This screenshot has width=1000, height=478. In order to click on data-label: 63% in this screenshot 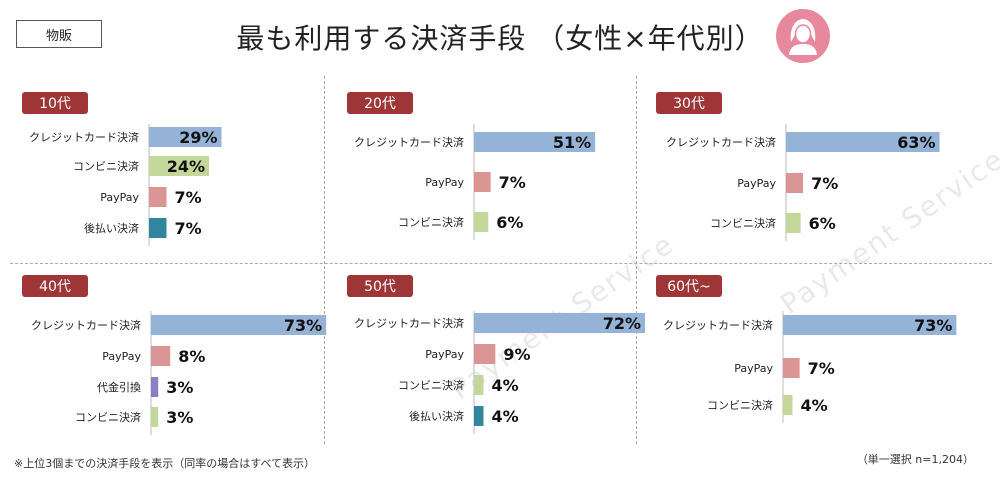, I will do `click(916, 142)`.